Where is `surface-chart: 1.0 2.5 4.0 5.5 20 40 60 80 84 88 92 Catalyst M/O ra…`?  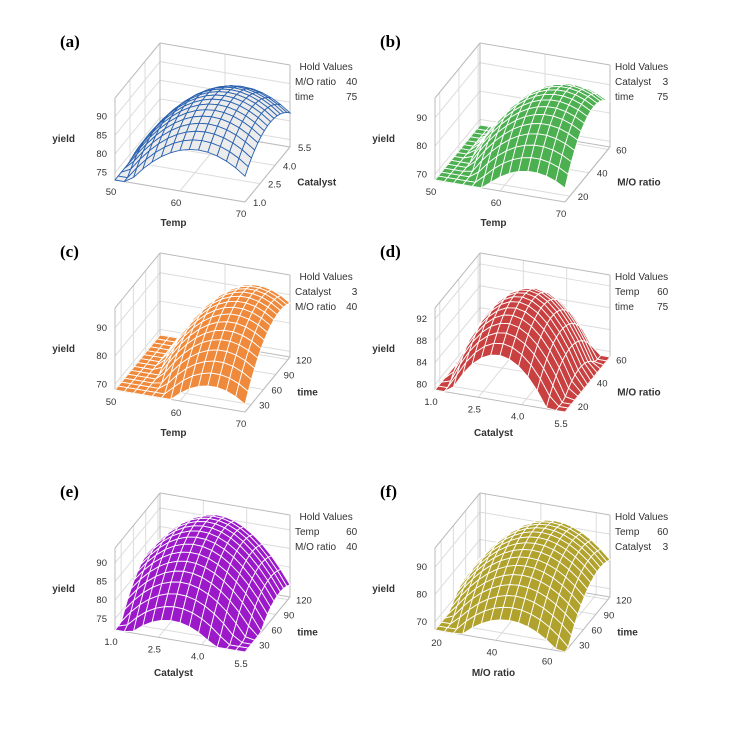
surface-chart: 1.0 2.5 4.0 5.5 20 40 60 80 84 88 92 Catalyst M/O ra… is located at coordinates (516, 345).